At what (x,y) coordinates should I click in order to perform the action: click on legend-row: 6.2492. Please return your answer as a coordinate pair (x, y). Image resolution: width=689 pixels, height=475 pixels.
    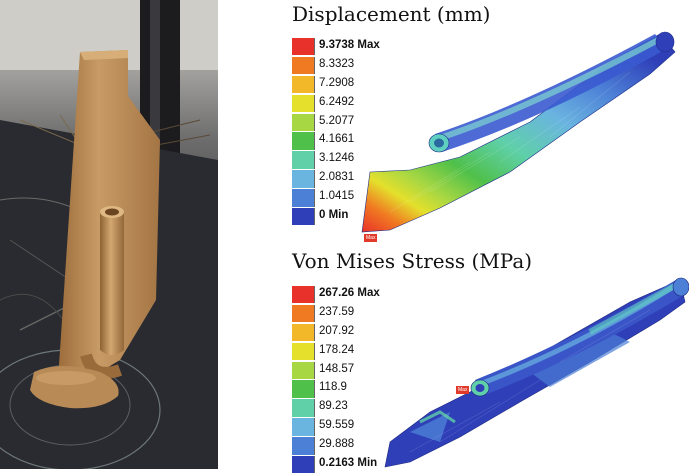
    Looking at the image, I should click on (352, 104).